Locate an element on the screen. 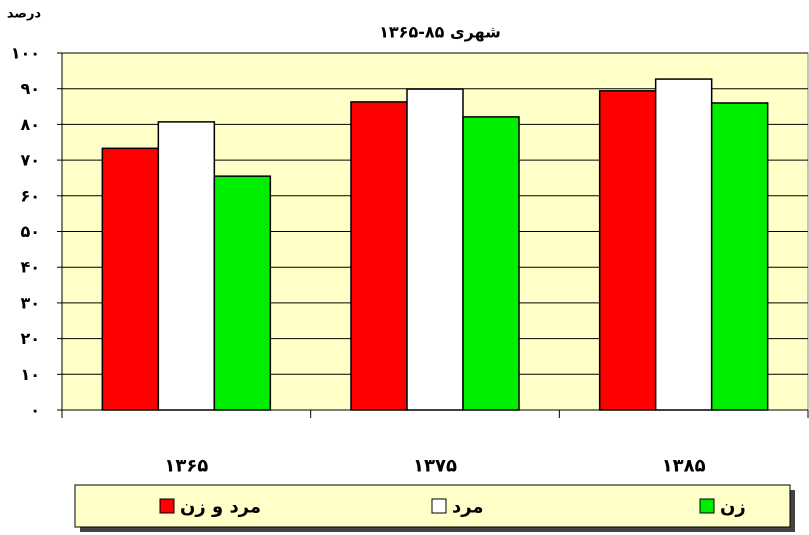  y-tick-label: ۳۰ is located at coordinates (30, 302).